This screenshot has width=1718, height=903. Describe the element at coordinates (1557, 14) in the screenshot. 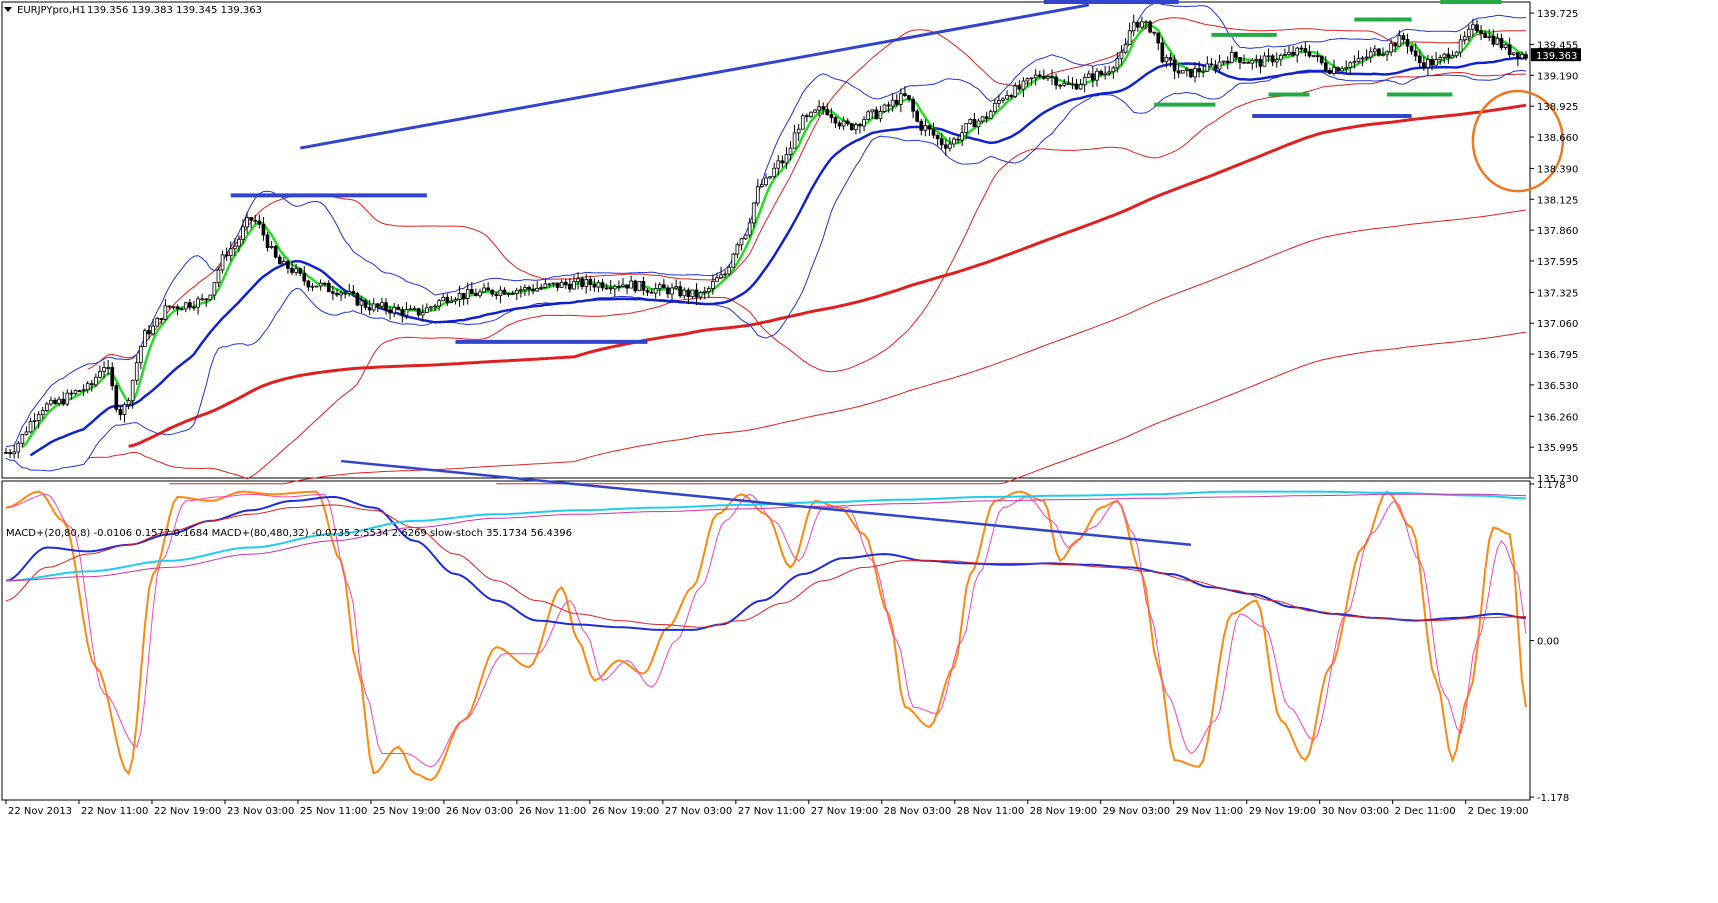

I see `price-tick-label: 139.725` at that location.